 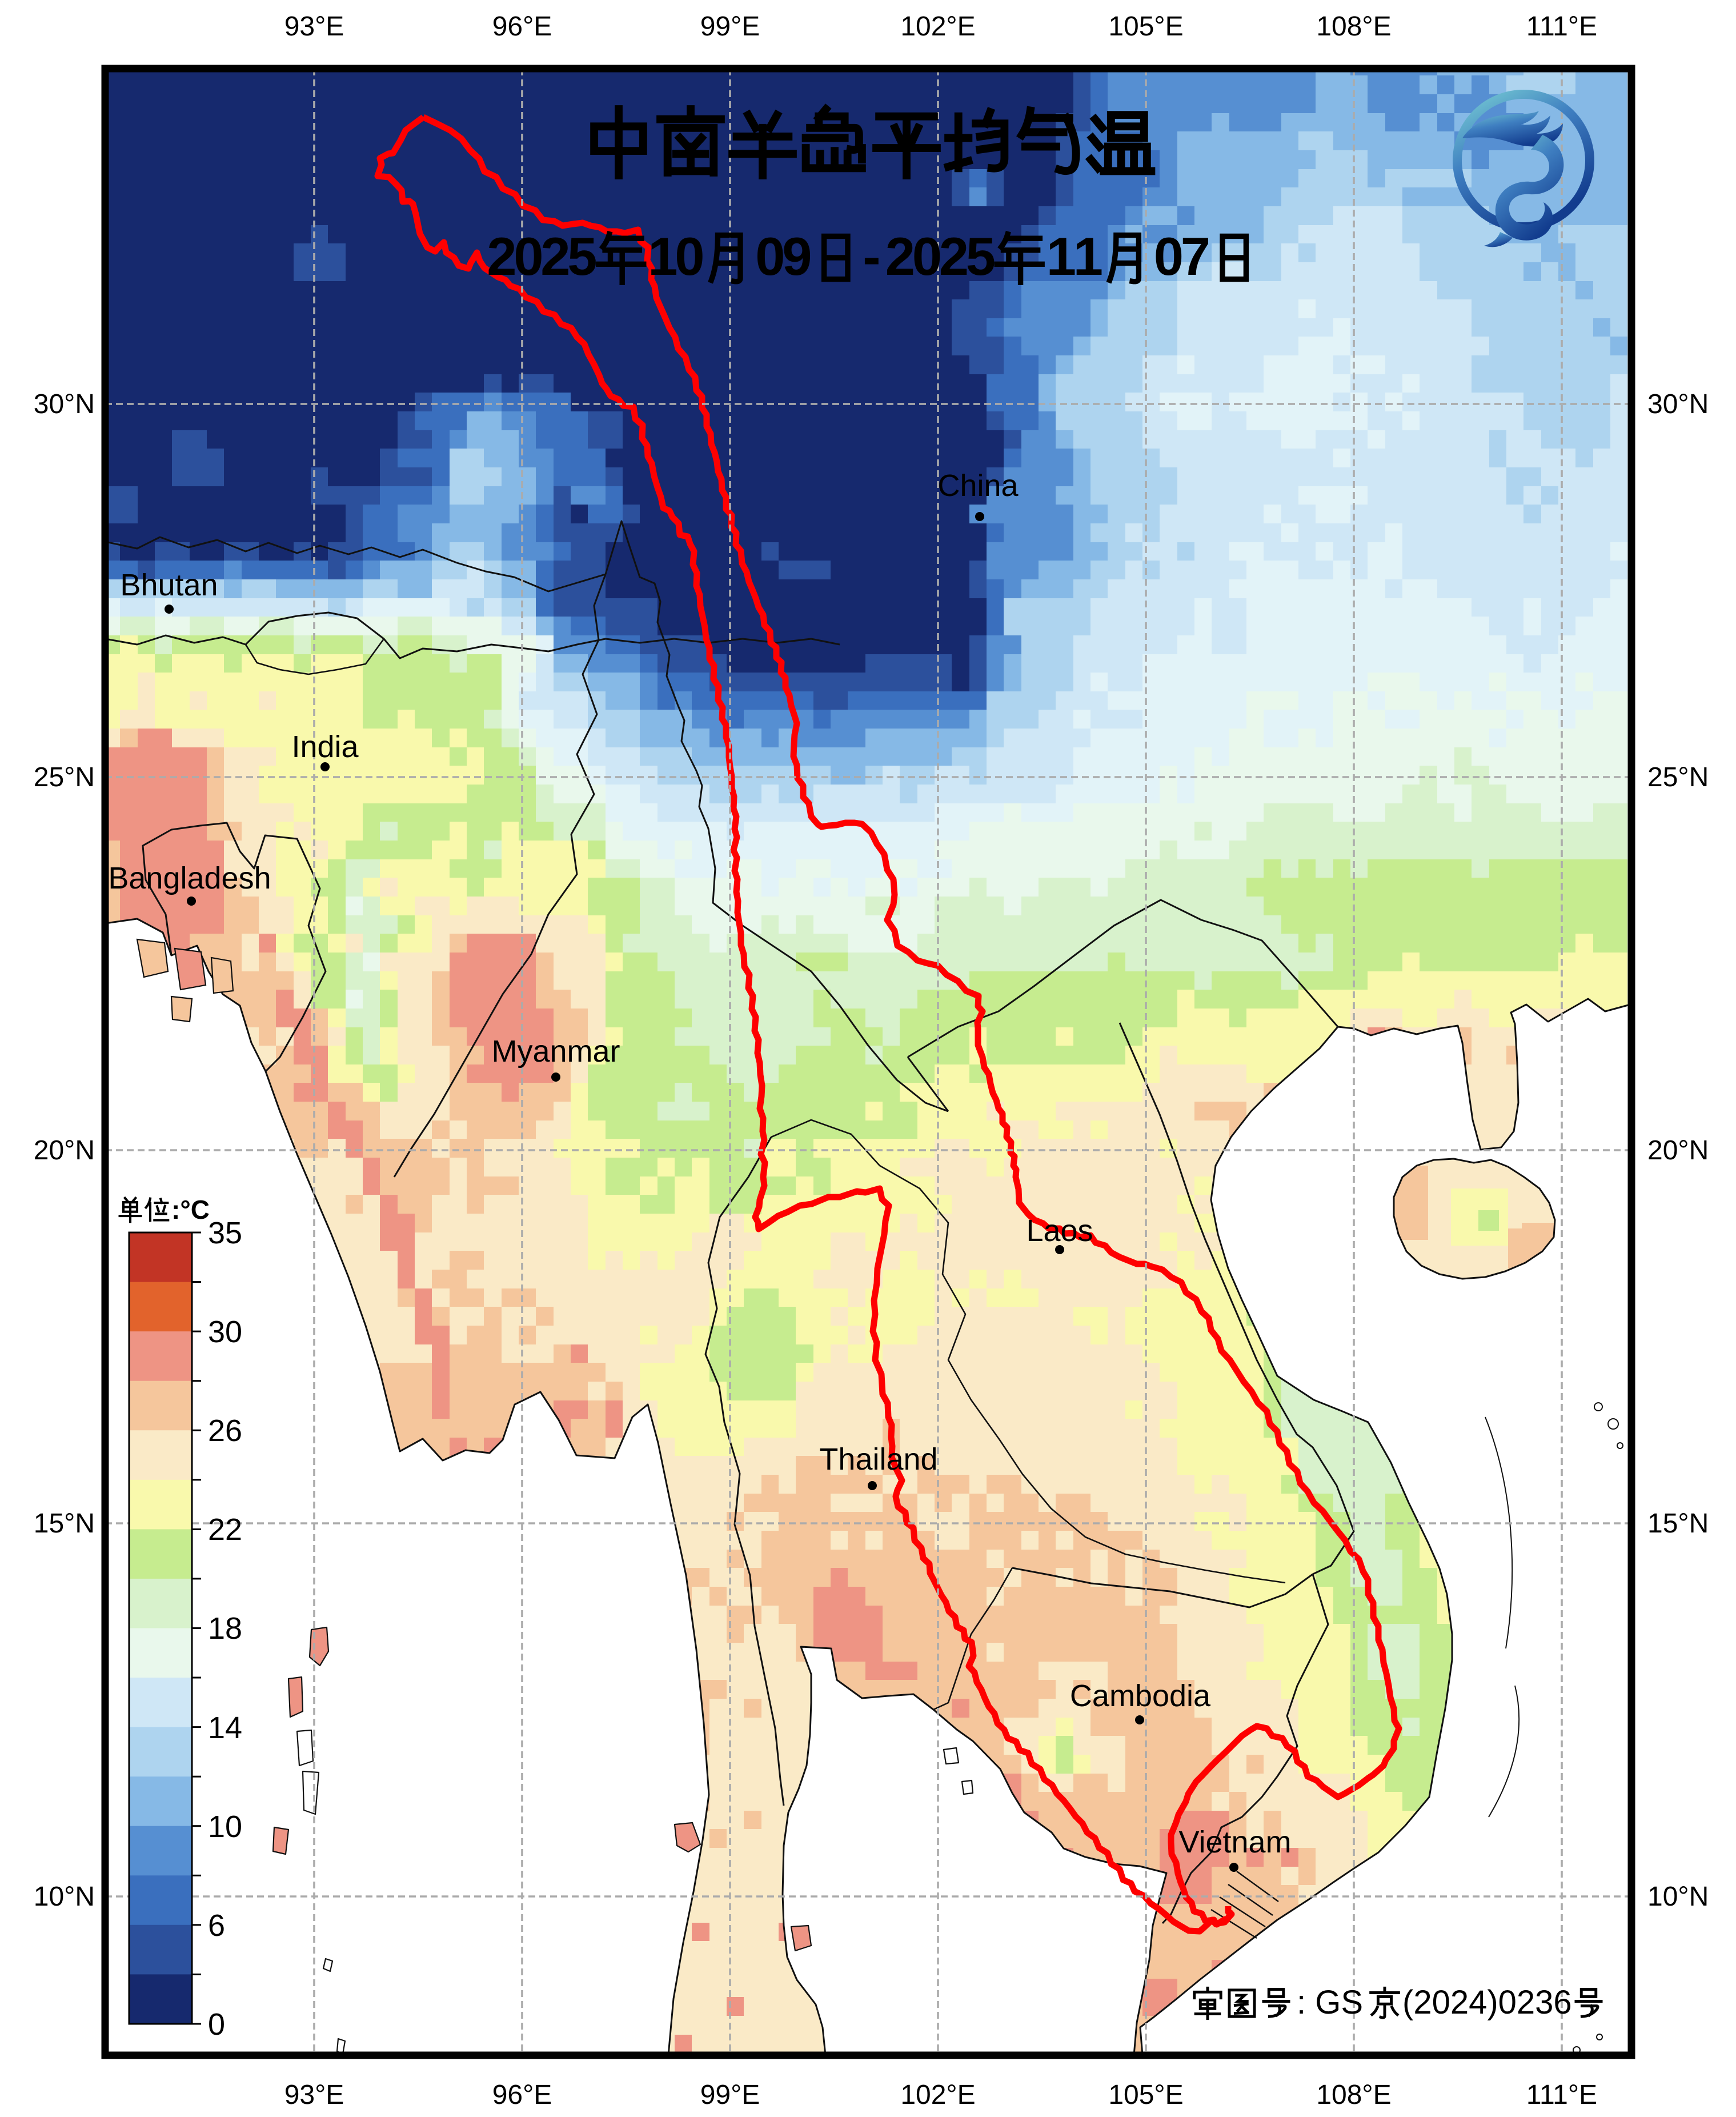 What do you see at coordinates (878, 1459) in the screenshot?
I see `svg-text: Thailand` at bounding box center [878, 1459].